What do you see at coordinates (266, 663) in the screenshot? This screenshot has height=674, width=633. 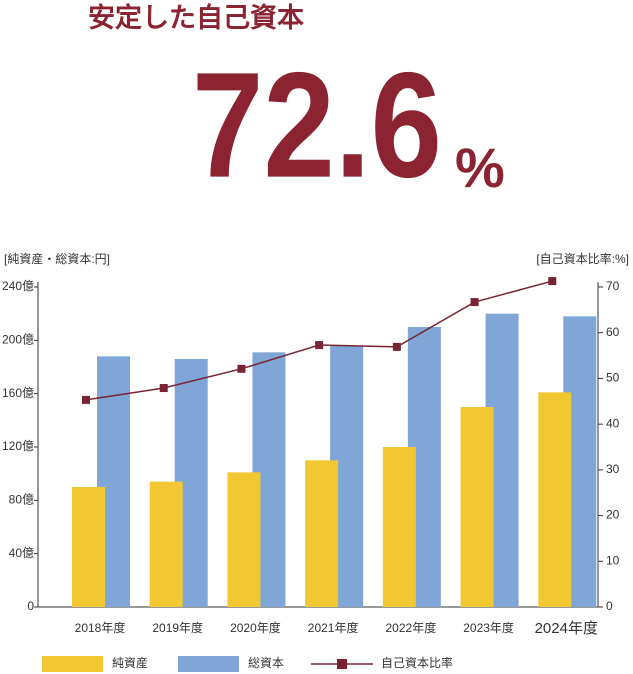 I see `legend-label: 総資本` at bounding box center [266, 663].